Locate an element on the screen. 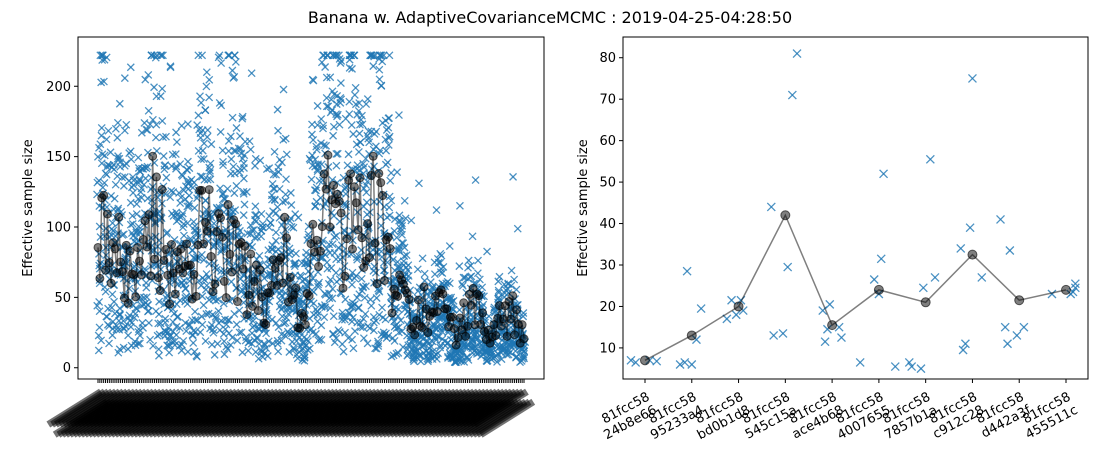  right-ytick-label: 70 is located at coordinates (607, 100).